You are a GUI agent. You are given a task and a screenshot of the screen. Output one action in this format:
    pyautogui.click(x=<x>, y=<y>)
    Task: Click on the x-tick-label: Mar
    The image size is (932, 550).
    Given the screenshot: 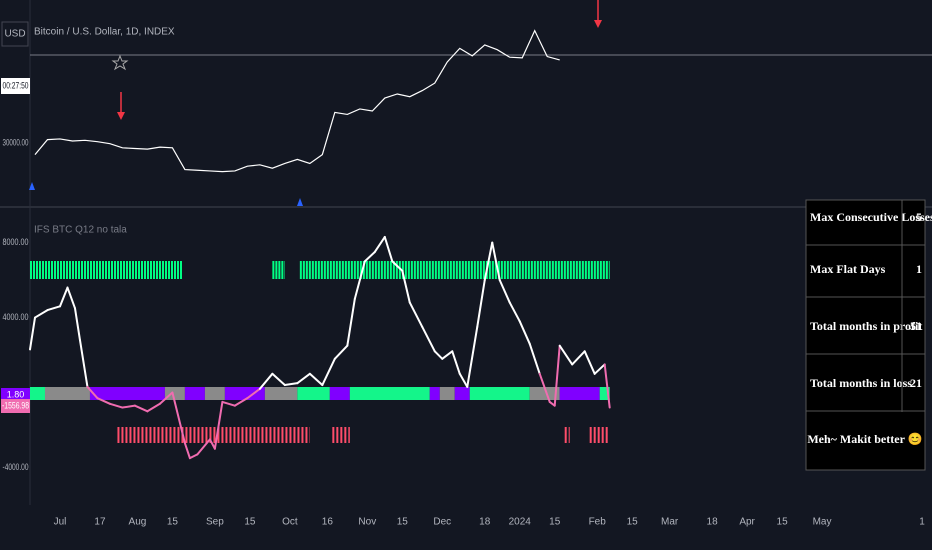 What is the action you would take?
    pyautogui.click(x=670, y=522)
    